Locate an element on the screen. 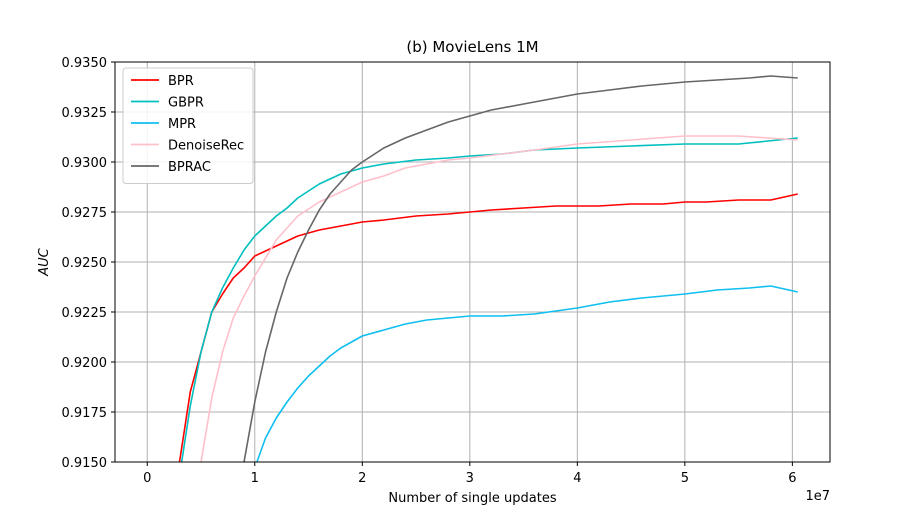 This screenshot has height=519, width=922. x-tick-label: 4 is located at coordinates (577, 478).